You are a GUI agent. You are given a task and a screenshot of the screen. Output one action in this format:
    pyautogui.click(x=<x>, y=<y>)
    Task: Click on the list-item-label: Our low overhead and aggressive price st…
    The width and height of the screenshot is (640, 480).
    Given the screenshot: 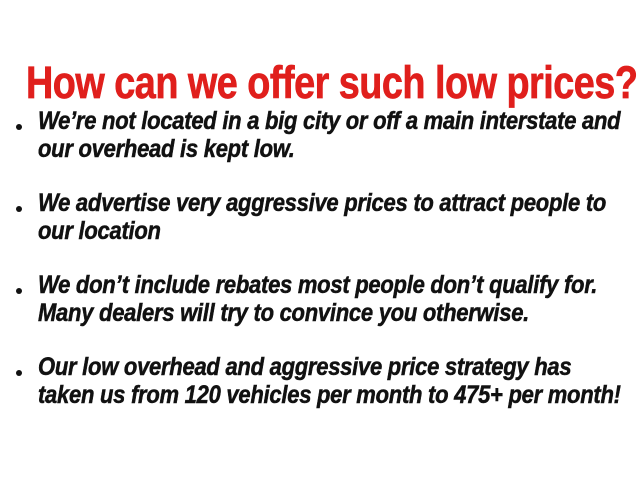 What is the action you would take?
    pyautogui.click(x=329, y=381)
    